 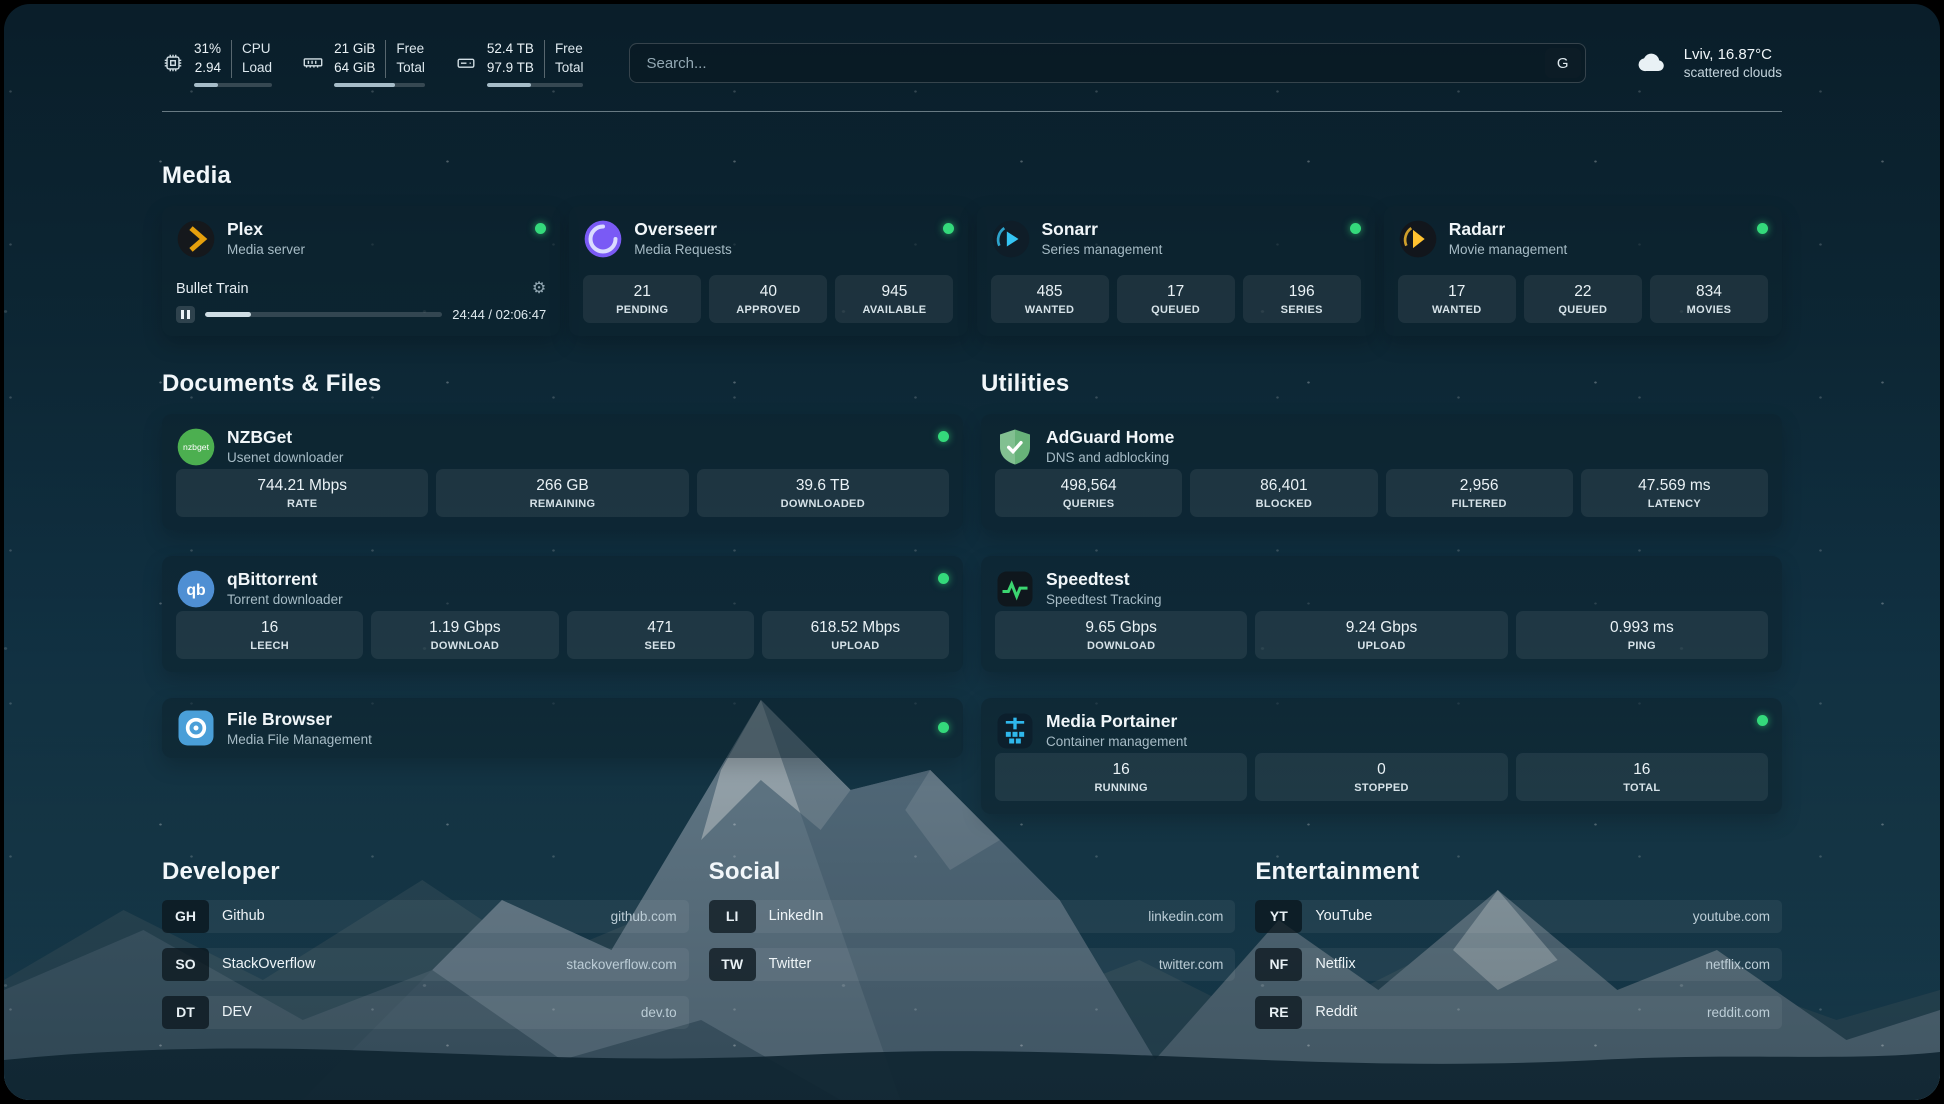 I want to click on service-subtitle: Speedtest Tracking, so click(x=1104, y=599).